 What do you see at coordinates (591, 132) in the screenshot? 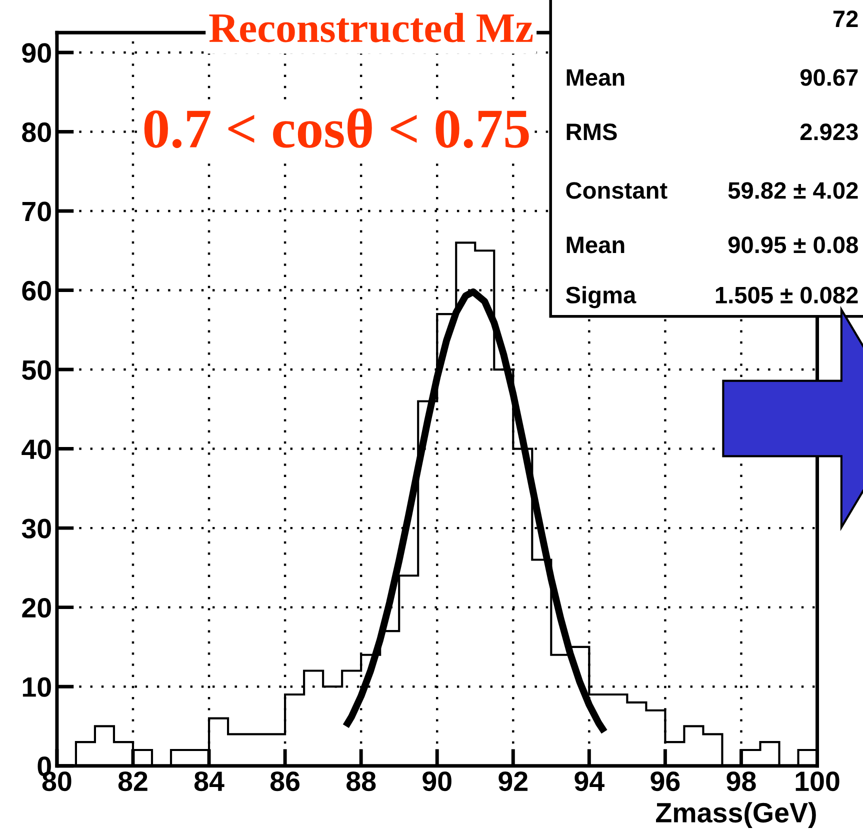
I see `annotation: RMS` at bounding box center [591, 132].